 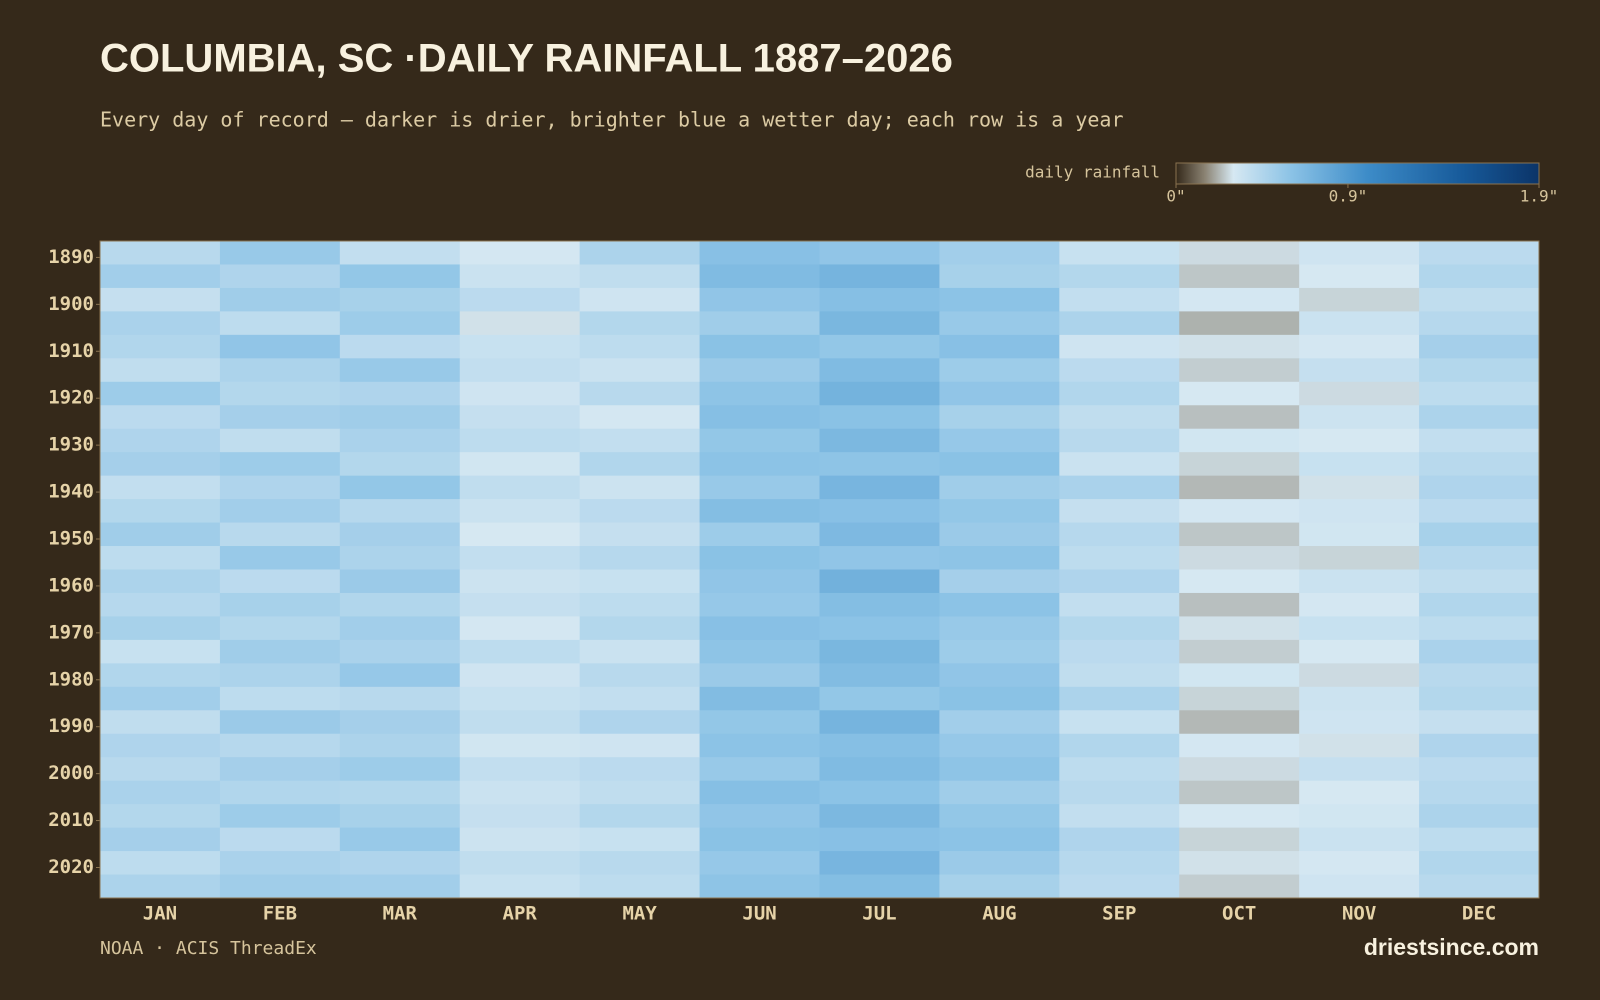 I want to click on x-tick-label: AUG, so click(x=999, y=914).